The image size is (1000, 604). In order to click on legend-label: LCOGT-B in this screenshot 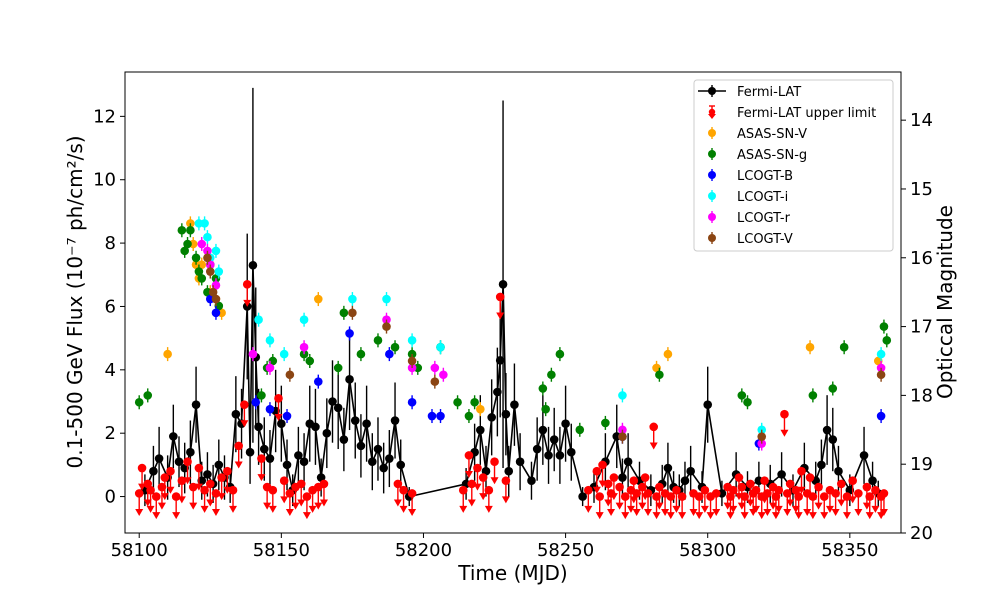, I will do `click(765, 176)`.